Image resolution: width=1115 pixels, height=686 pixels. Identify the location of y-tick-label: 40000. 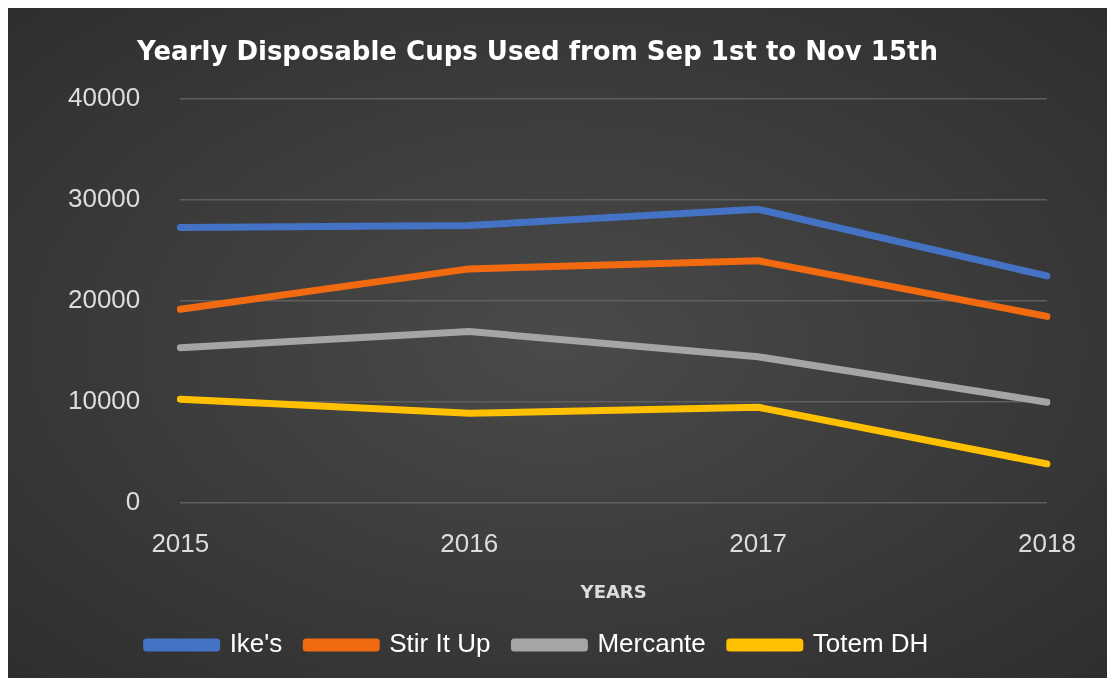
(104, 97).